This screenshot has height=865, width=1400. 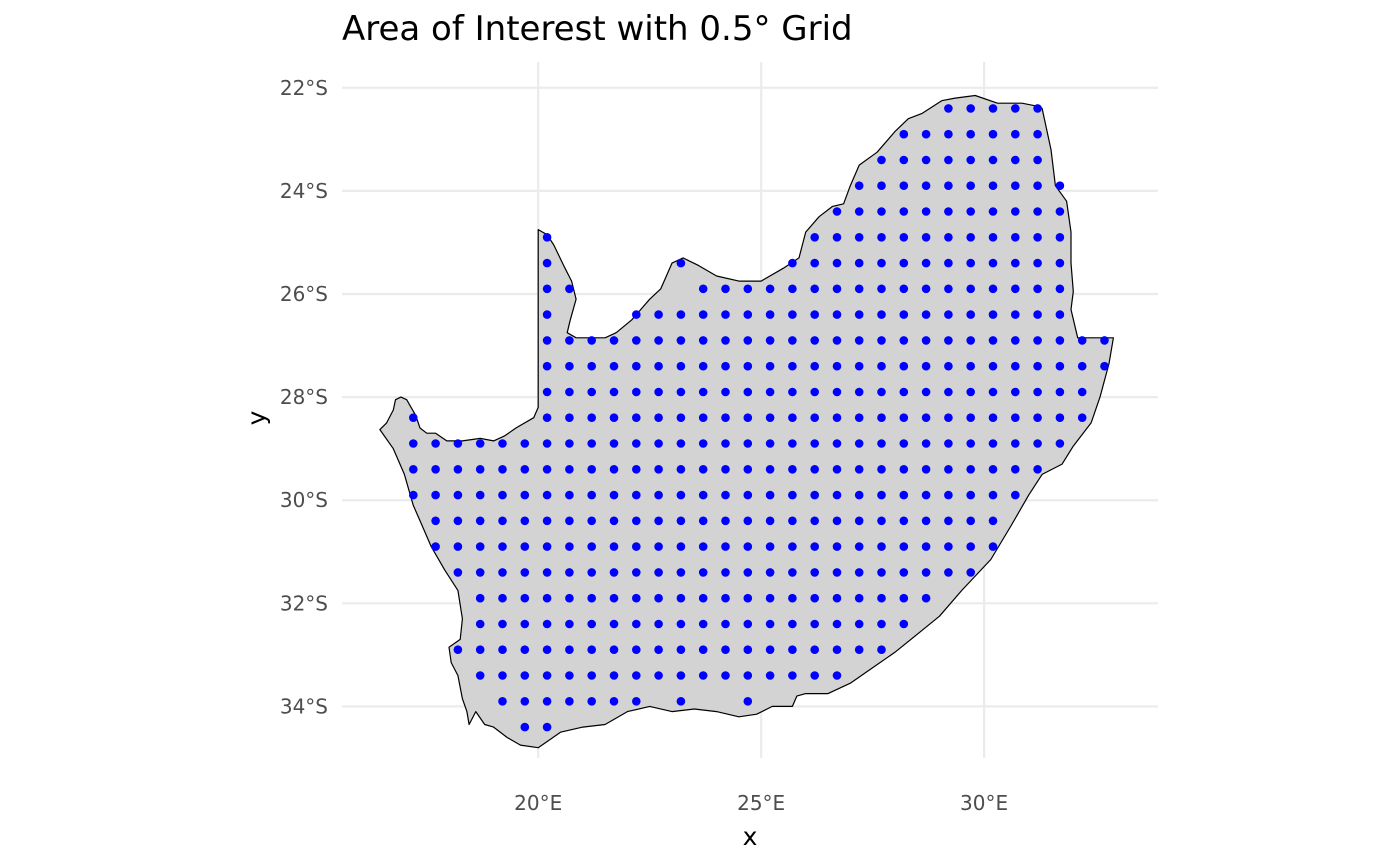 I want to click on x-tick-label: 25°E, so click(x=761, y=803).